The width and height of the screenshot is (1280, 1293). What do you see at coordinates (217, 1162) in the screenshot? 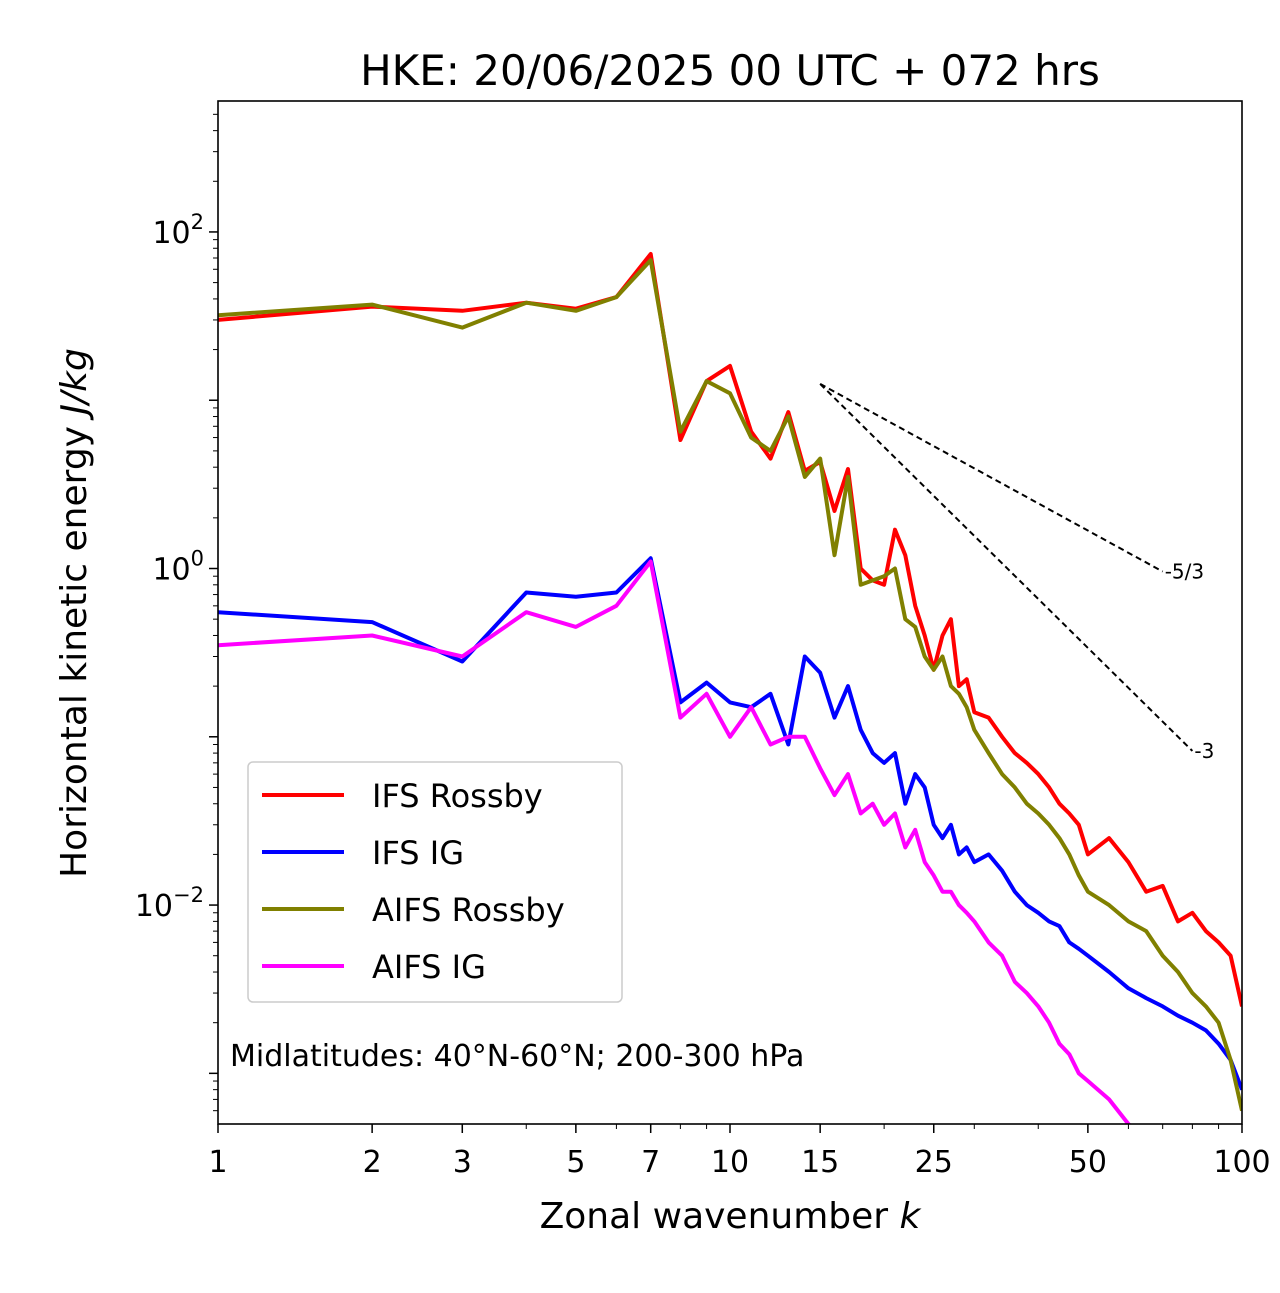
I see `x-tick-label: 1` at bounding box center [217, 1162].